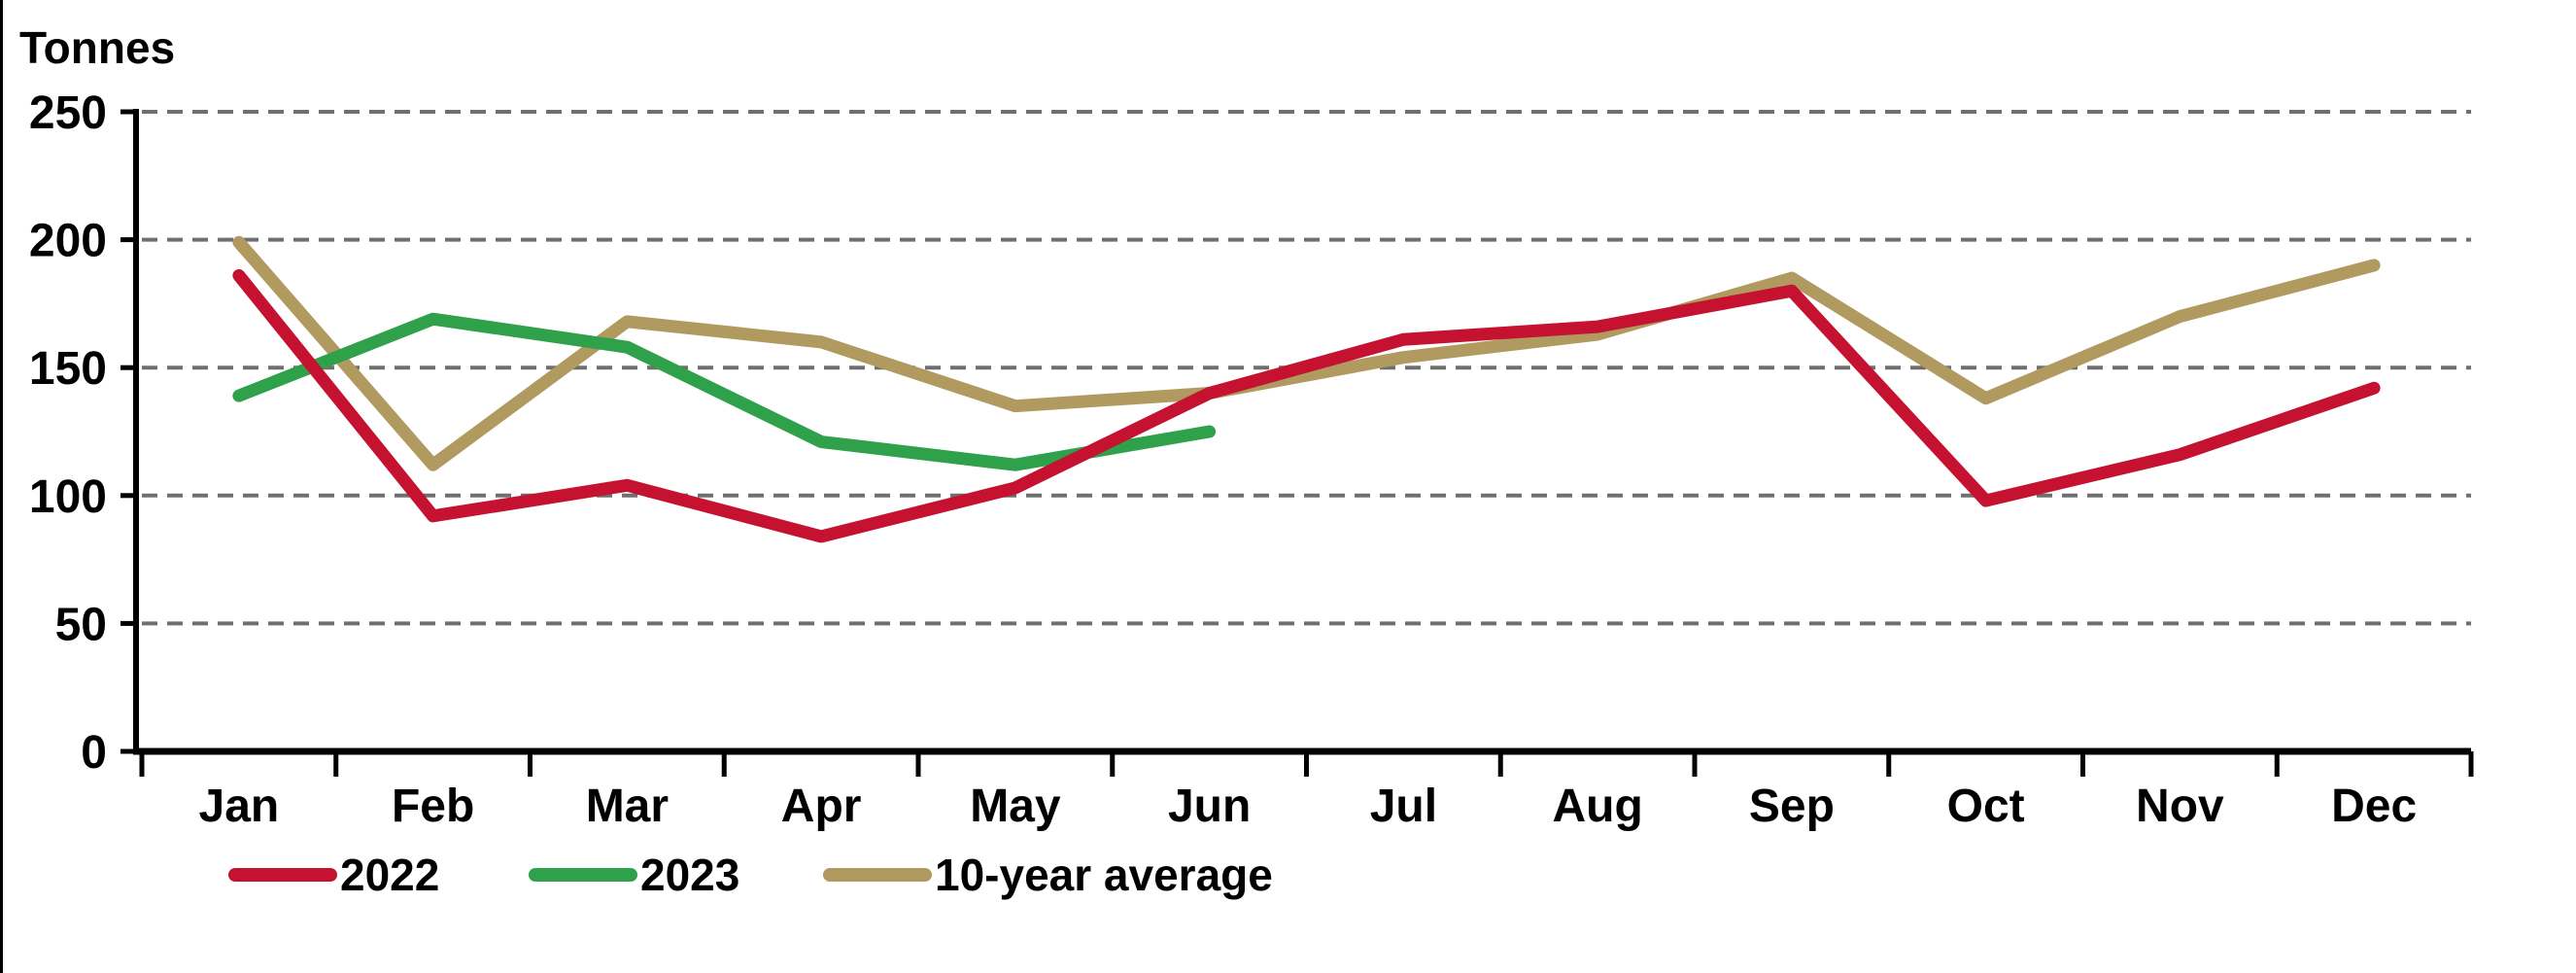 The image size is (2576, 973). I want to click on x-tick-label: Jul, so click(1403, 806).